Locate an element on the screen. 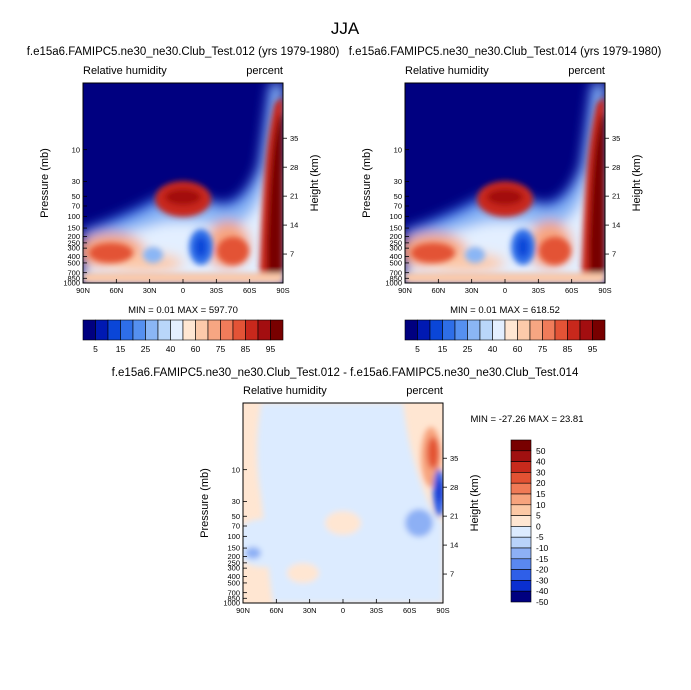 The height and width of the screenshot is (690, 691). colorbar-label: -50 is located at coordinates (542, 602).